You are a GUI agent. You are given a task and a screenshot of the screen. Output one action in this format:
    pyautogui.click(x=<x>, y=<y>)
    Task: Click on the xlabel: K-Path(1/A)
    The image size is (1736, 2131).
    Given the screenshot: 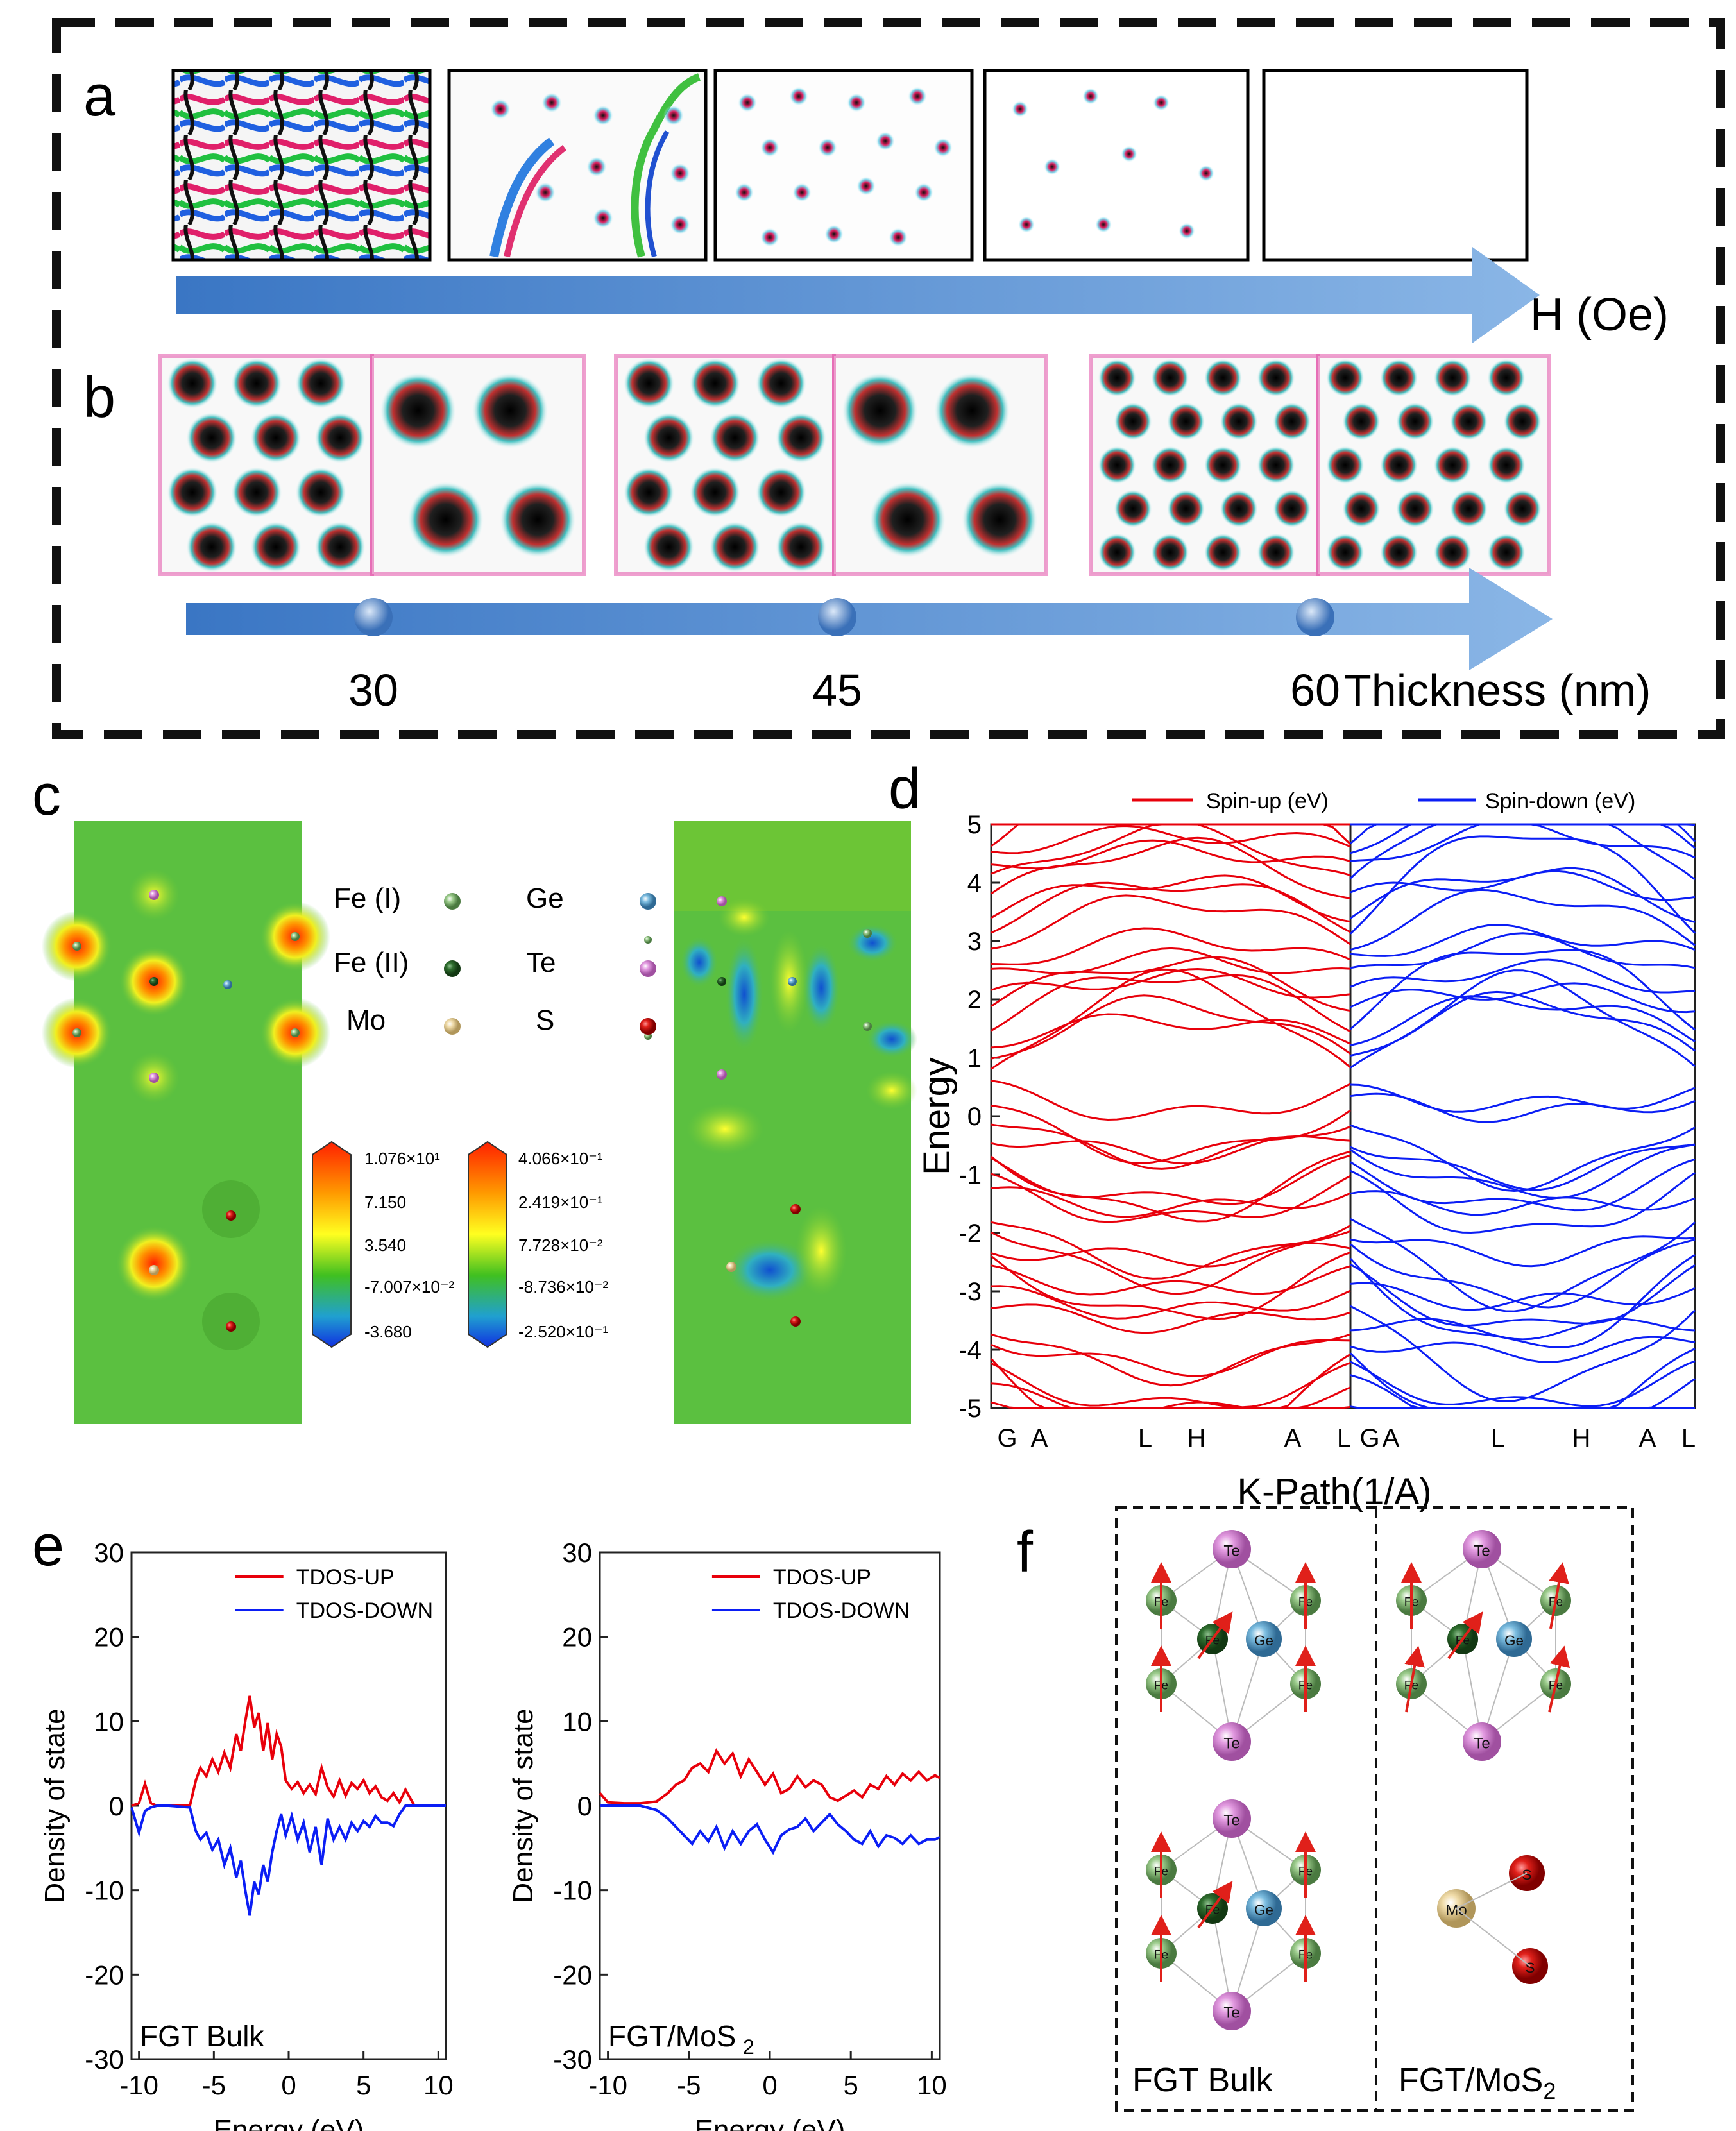 What is the action you would take?
    pyautogui.click(x=1335, y=1492)
    